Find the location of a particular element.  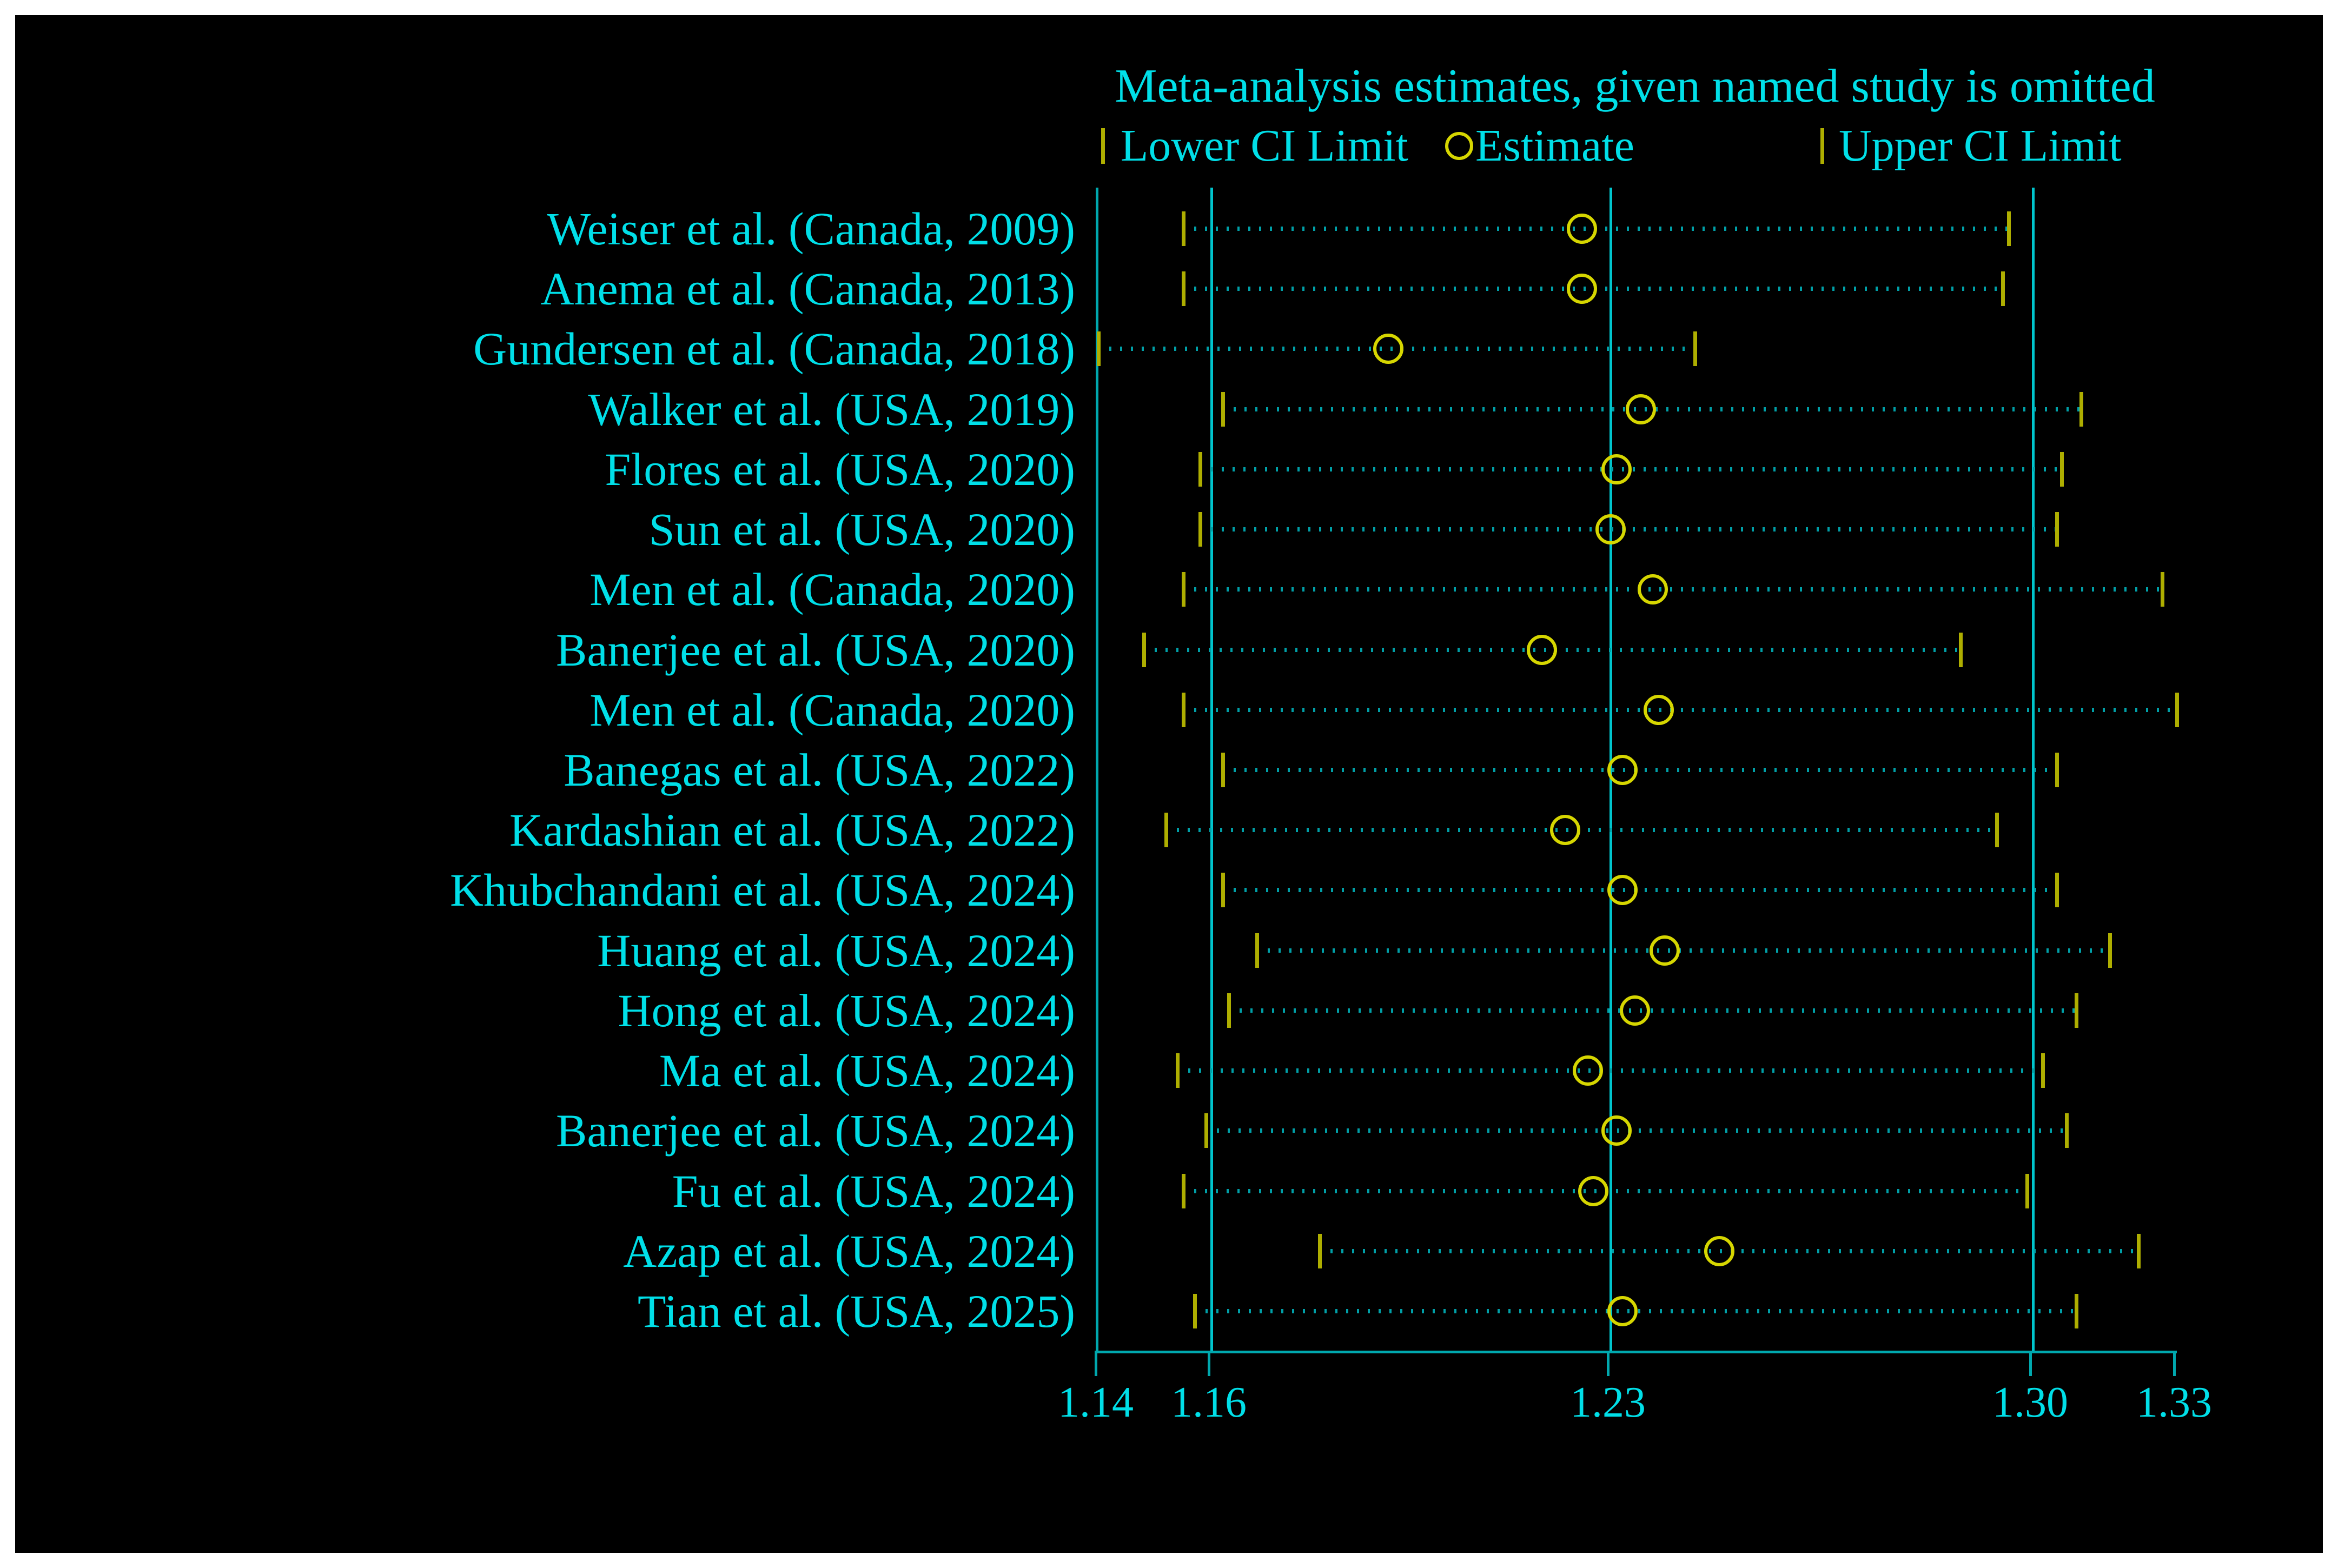

legend-lower-ci-marker-icon is located at coordinates (1103, 146).